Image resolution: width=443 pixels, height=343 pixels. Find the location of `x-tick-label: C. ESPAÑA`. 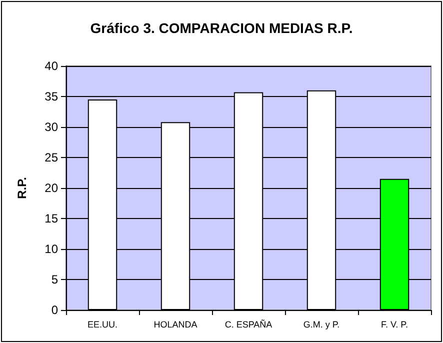

x-tick-label: C. ESPAÑA is located at coordinates (248, 325).